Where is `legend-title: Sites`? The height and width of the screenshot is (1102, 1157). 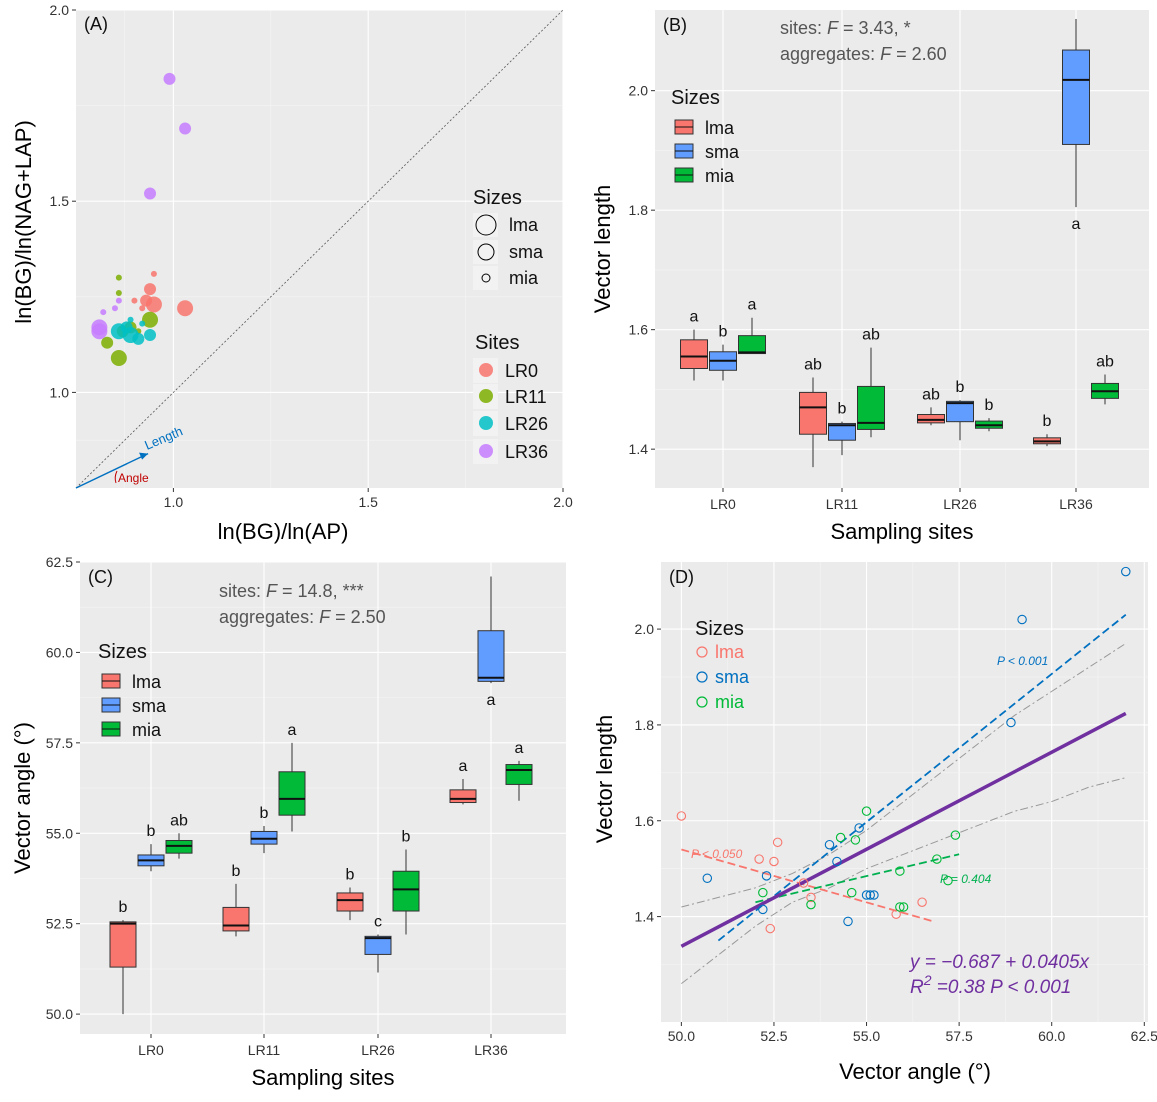 legend-title: Sites is located at coordinates (497, 343).